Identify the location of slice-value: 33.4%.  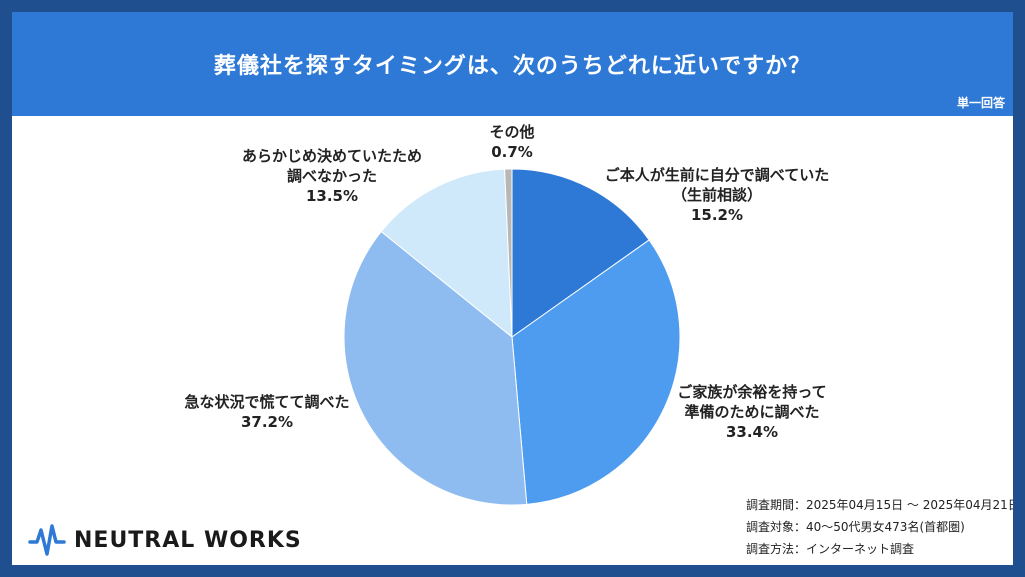
(752, 432).